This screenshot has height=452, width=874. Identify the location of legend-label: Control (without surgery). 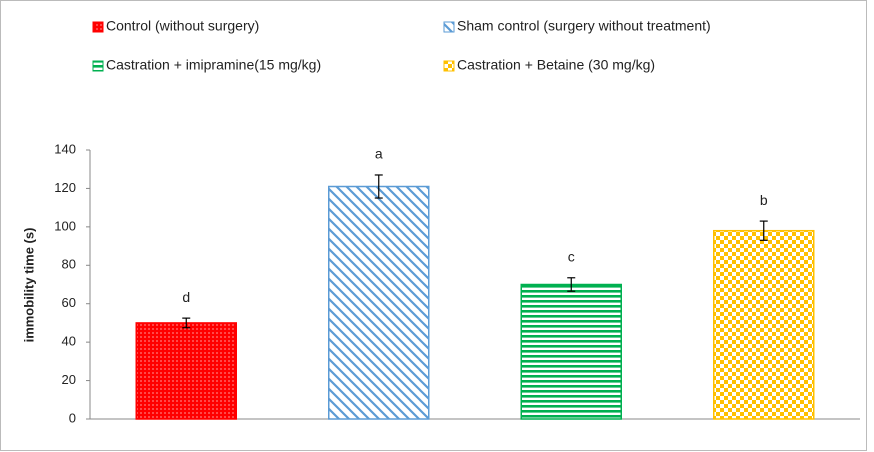
(182, 26).